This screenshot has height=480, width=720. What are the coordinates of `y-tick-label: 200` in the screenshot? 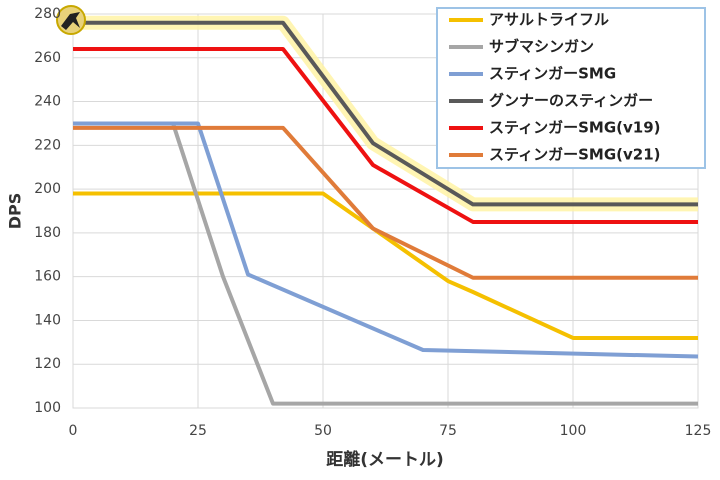 It's located at (47, 189).